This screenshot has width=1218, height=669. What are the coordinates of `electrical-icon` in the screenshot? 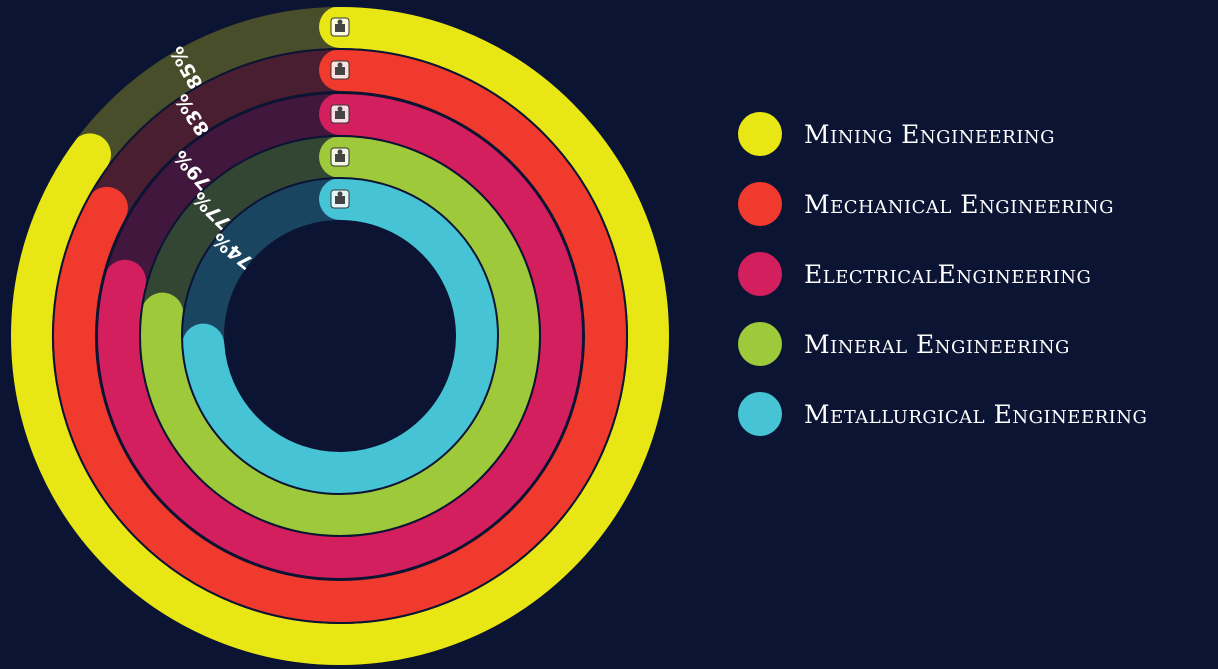 It's located at (340, 114).